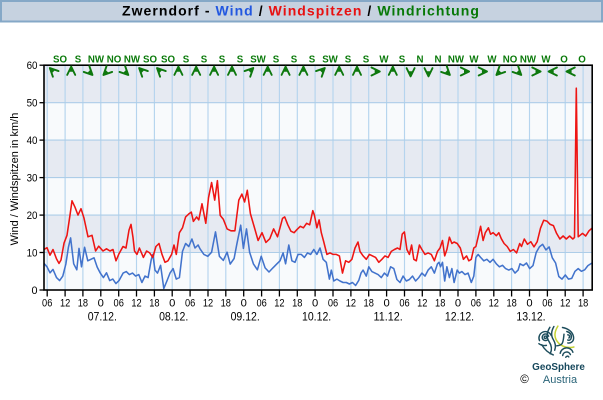 The image size is (603, 400). Describe the element at coordinates (32, 66) in the screenshot. I see `svg-text: 60` at that location.